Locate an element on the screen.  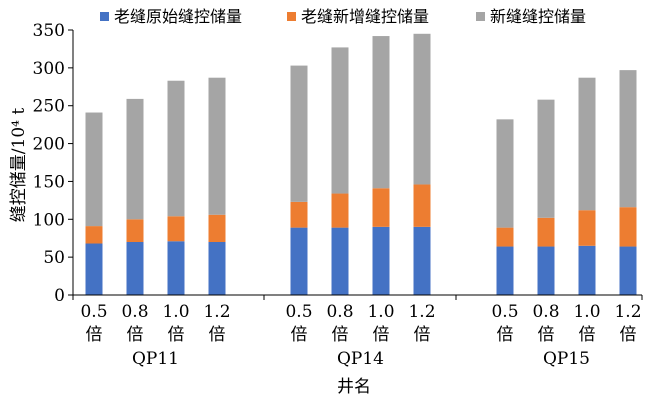
x-group-label: QP14 is located at coordinates (360, 359).